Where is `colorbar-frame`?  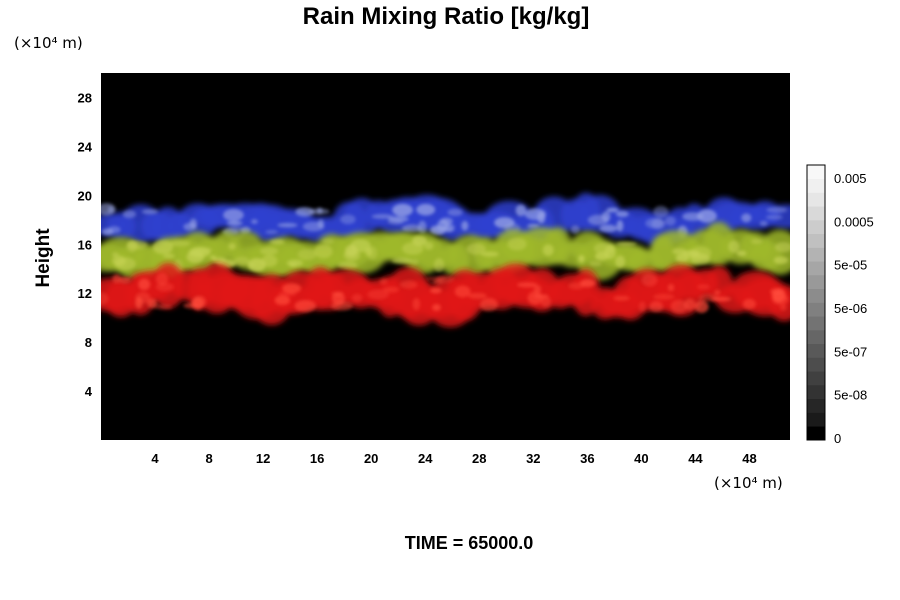 colorbar-frame is located at coordinates (816, 302).